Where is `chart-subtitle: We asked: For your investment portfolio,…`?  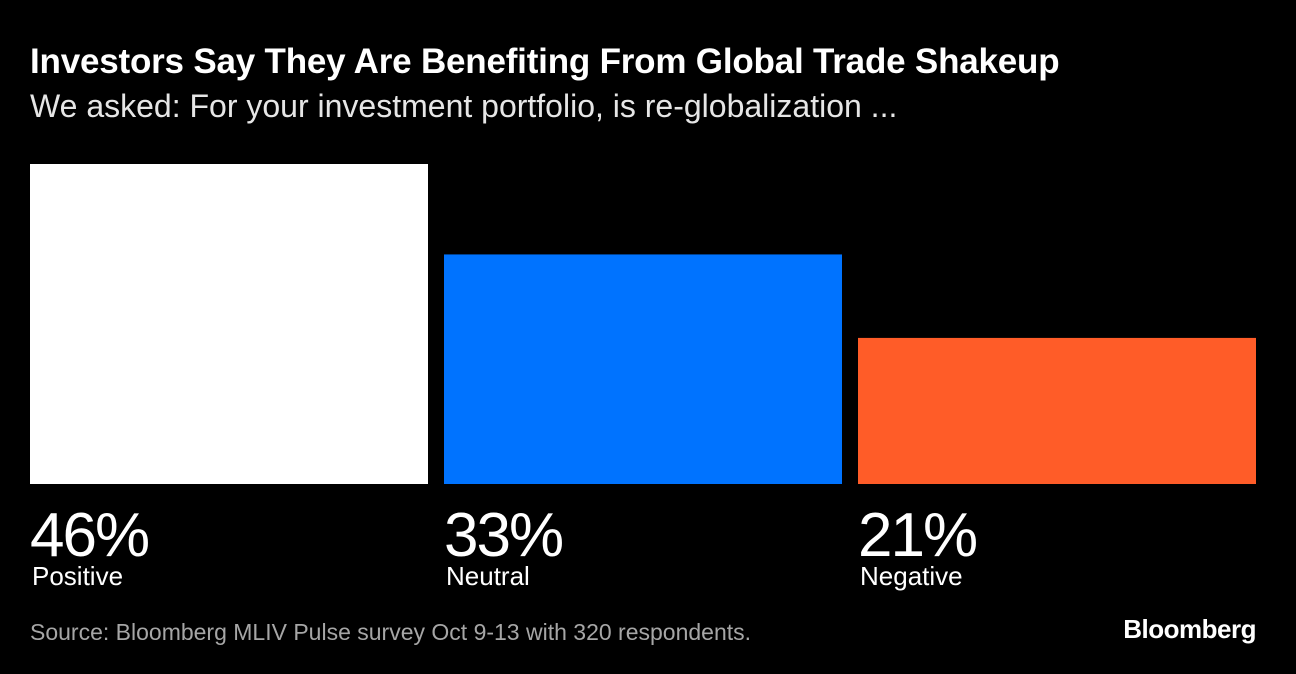 chart-subtitle: We asked: For your investment portfolio,… is located at coordinates (464, 106).